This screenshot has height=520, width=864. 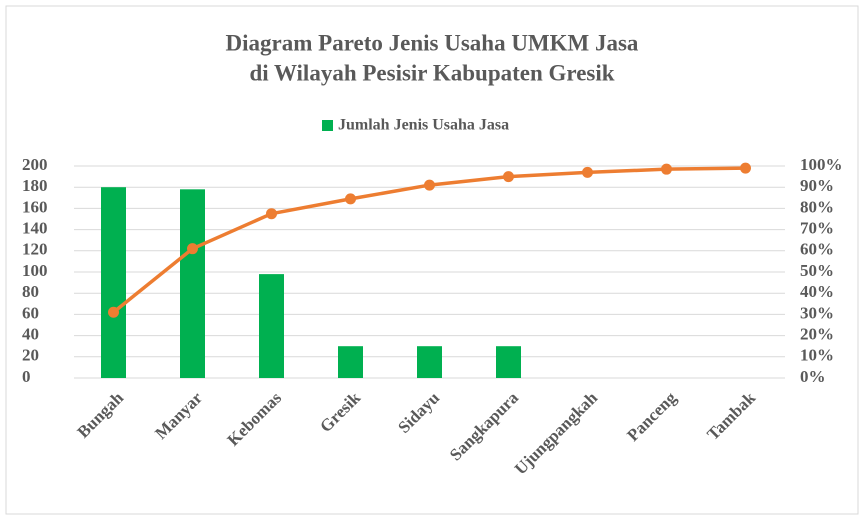 I want to click on y-tick-label: 40, so click(x=30, y=334).